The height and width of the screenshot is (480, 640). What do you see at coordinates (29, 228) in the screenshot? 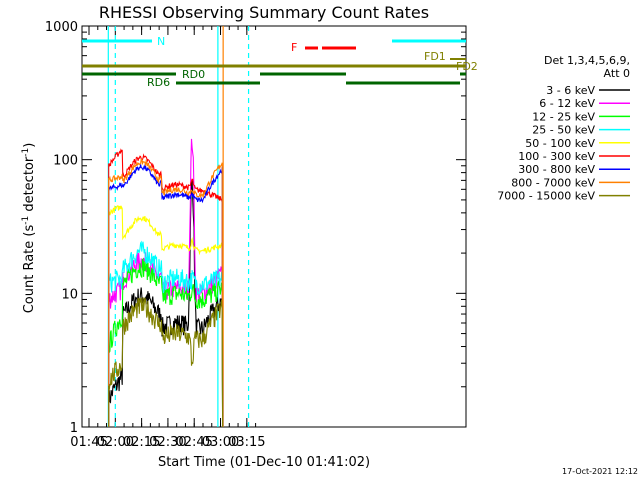
I see `y-axis-label: Count Rate (s-1 detector-1)` at bounding box center [29, 228].